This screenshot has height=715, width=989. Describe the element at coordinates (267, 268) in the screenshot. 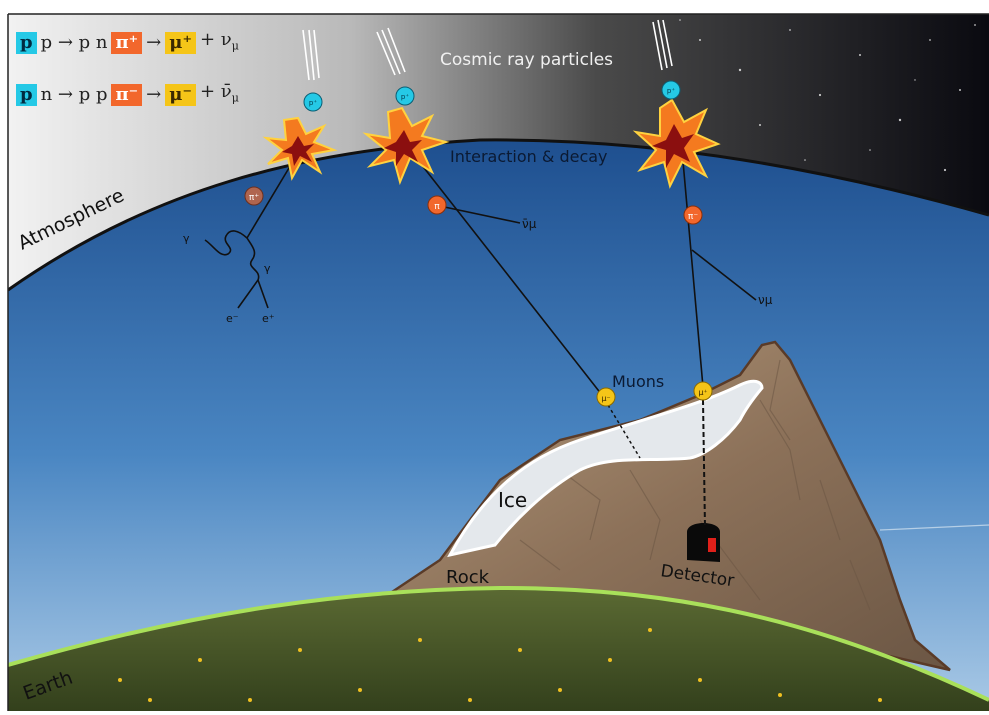

I see `gamma-label-2: γ` at that location.